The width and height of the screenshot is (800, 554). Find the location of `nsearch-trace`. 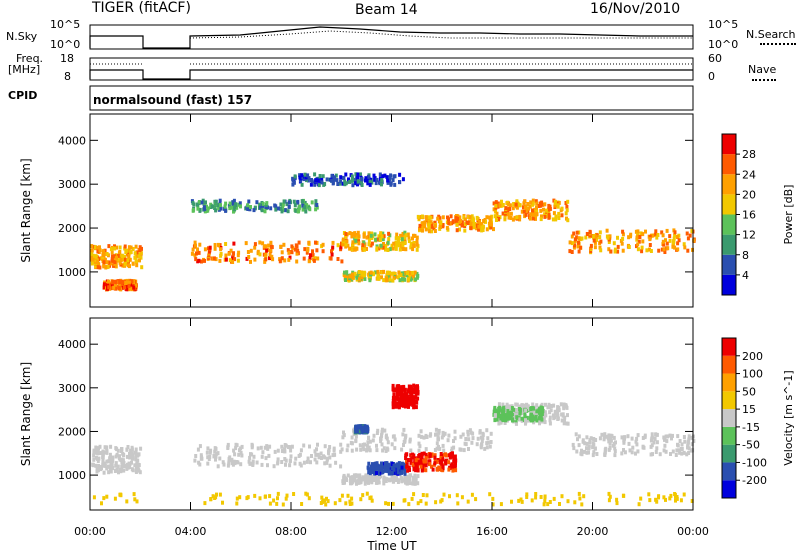

nsearch-trace is located at coordinates (441, 34).